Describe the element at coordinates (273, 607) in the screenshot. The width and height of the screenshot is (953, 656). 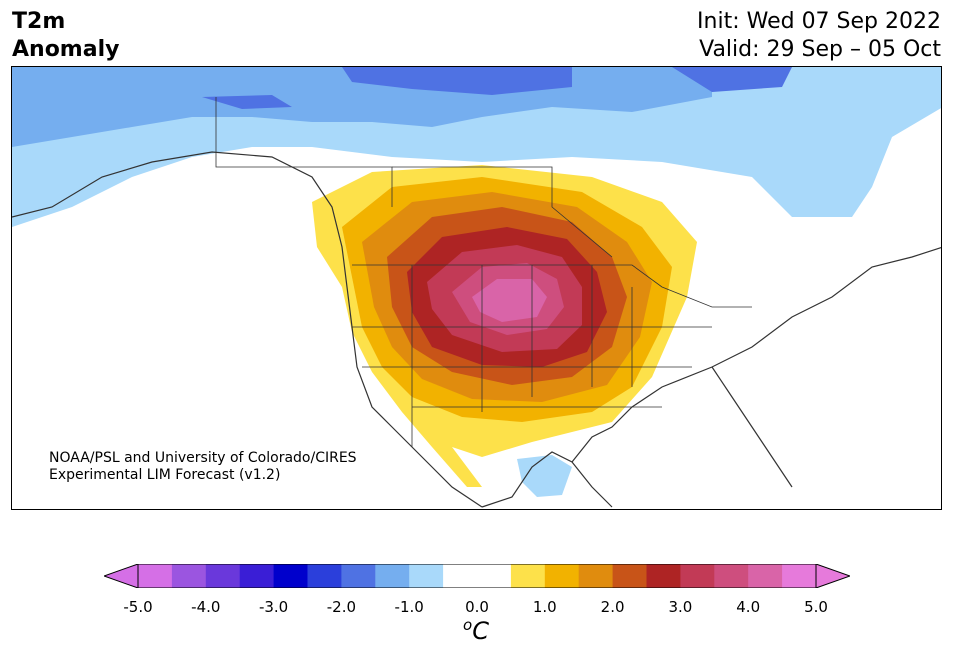
I see `colorbar-tick-label: -3.0` at that location.